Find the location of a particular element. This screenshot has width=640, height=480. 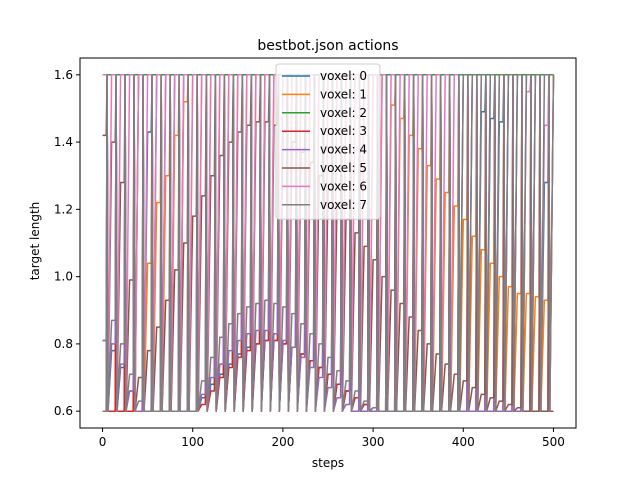

legend-entry: voxel: 2 is located at coordinates (343, 113).